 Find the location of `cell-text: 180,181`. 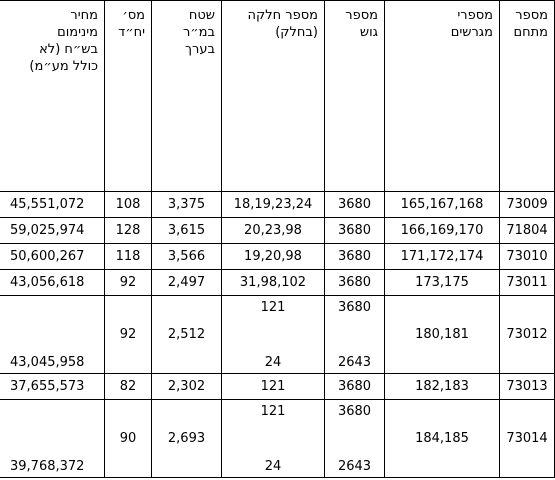

cell-text: 180,181 is located at coordinates (442, 334).